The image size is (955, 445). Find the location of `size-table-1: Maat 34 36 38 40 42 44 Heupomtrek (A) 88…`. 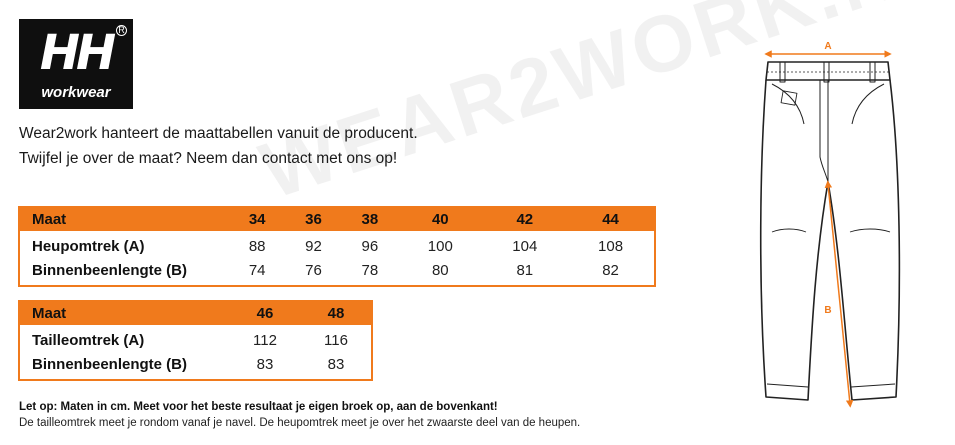

size-table-1: Maat 34 36 38 40 42 44 Heupomtrek (A) 88… is located at coordinates (337, 246).